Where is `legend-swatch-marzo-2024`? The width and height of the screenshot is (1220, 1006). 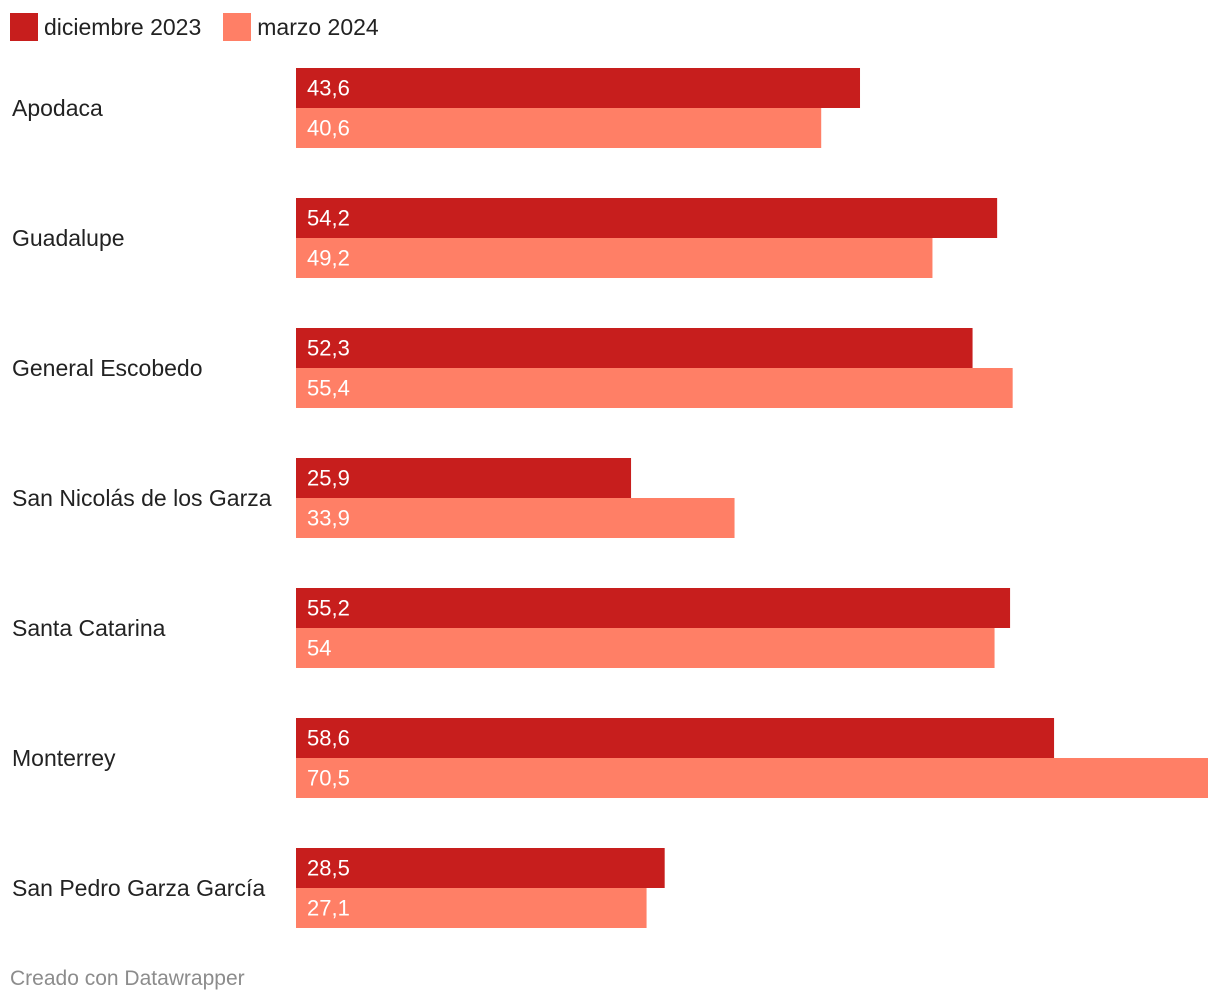
legend-swatch-marzo-2024 is located at coordinates (237, 27).